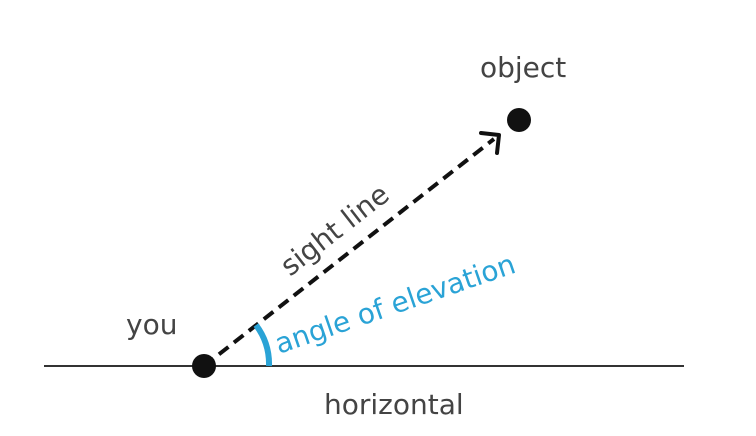 The width and height of the screenshot is (756, 436). Describe the element at coordinates (394, 404) in the screenshot. I see `horizontal-label: horizontal` at that location.